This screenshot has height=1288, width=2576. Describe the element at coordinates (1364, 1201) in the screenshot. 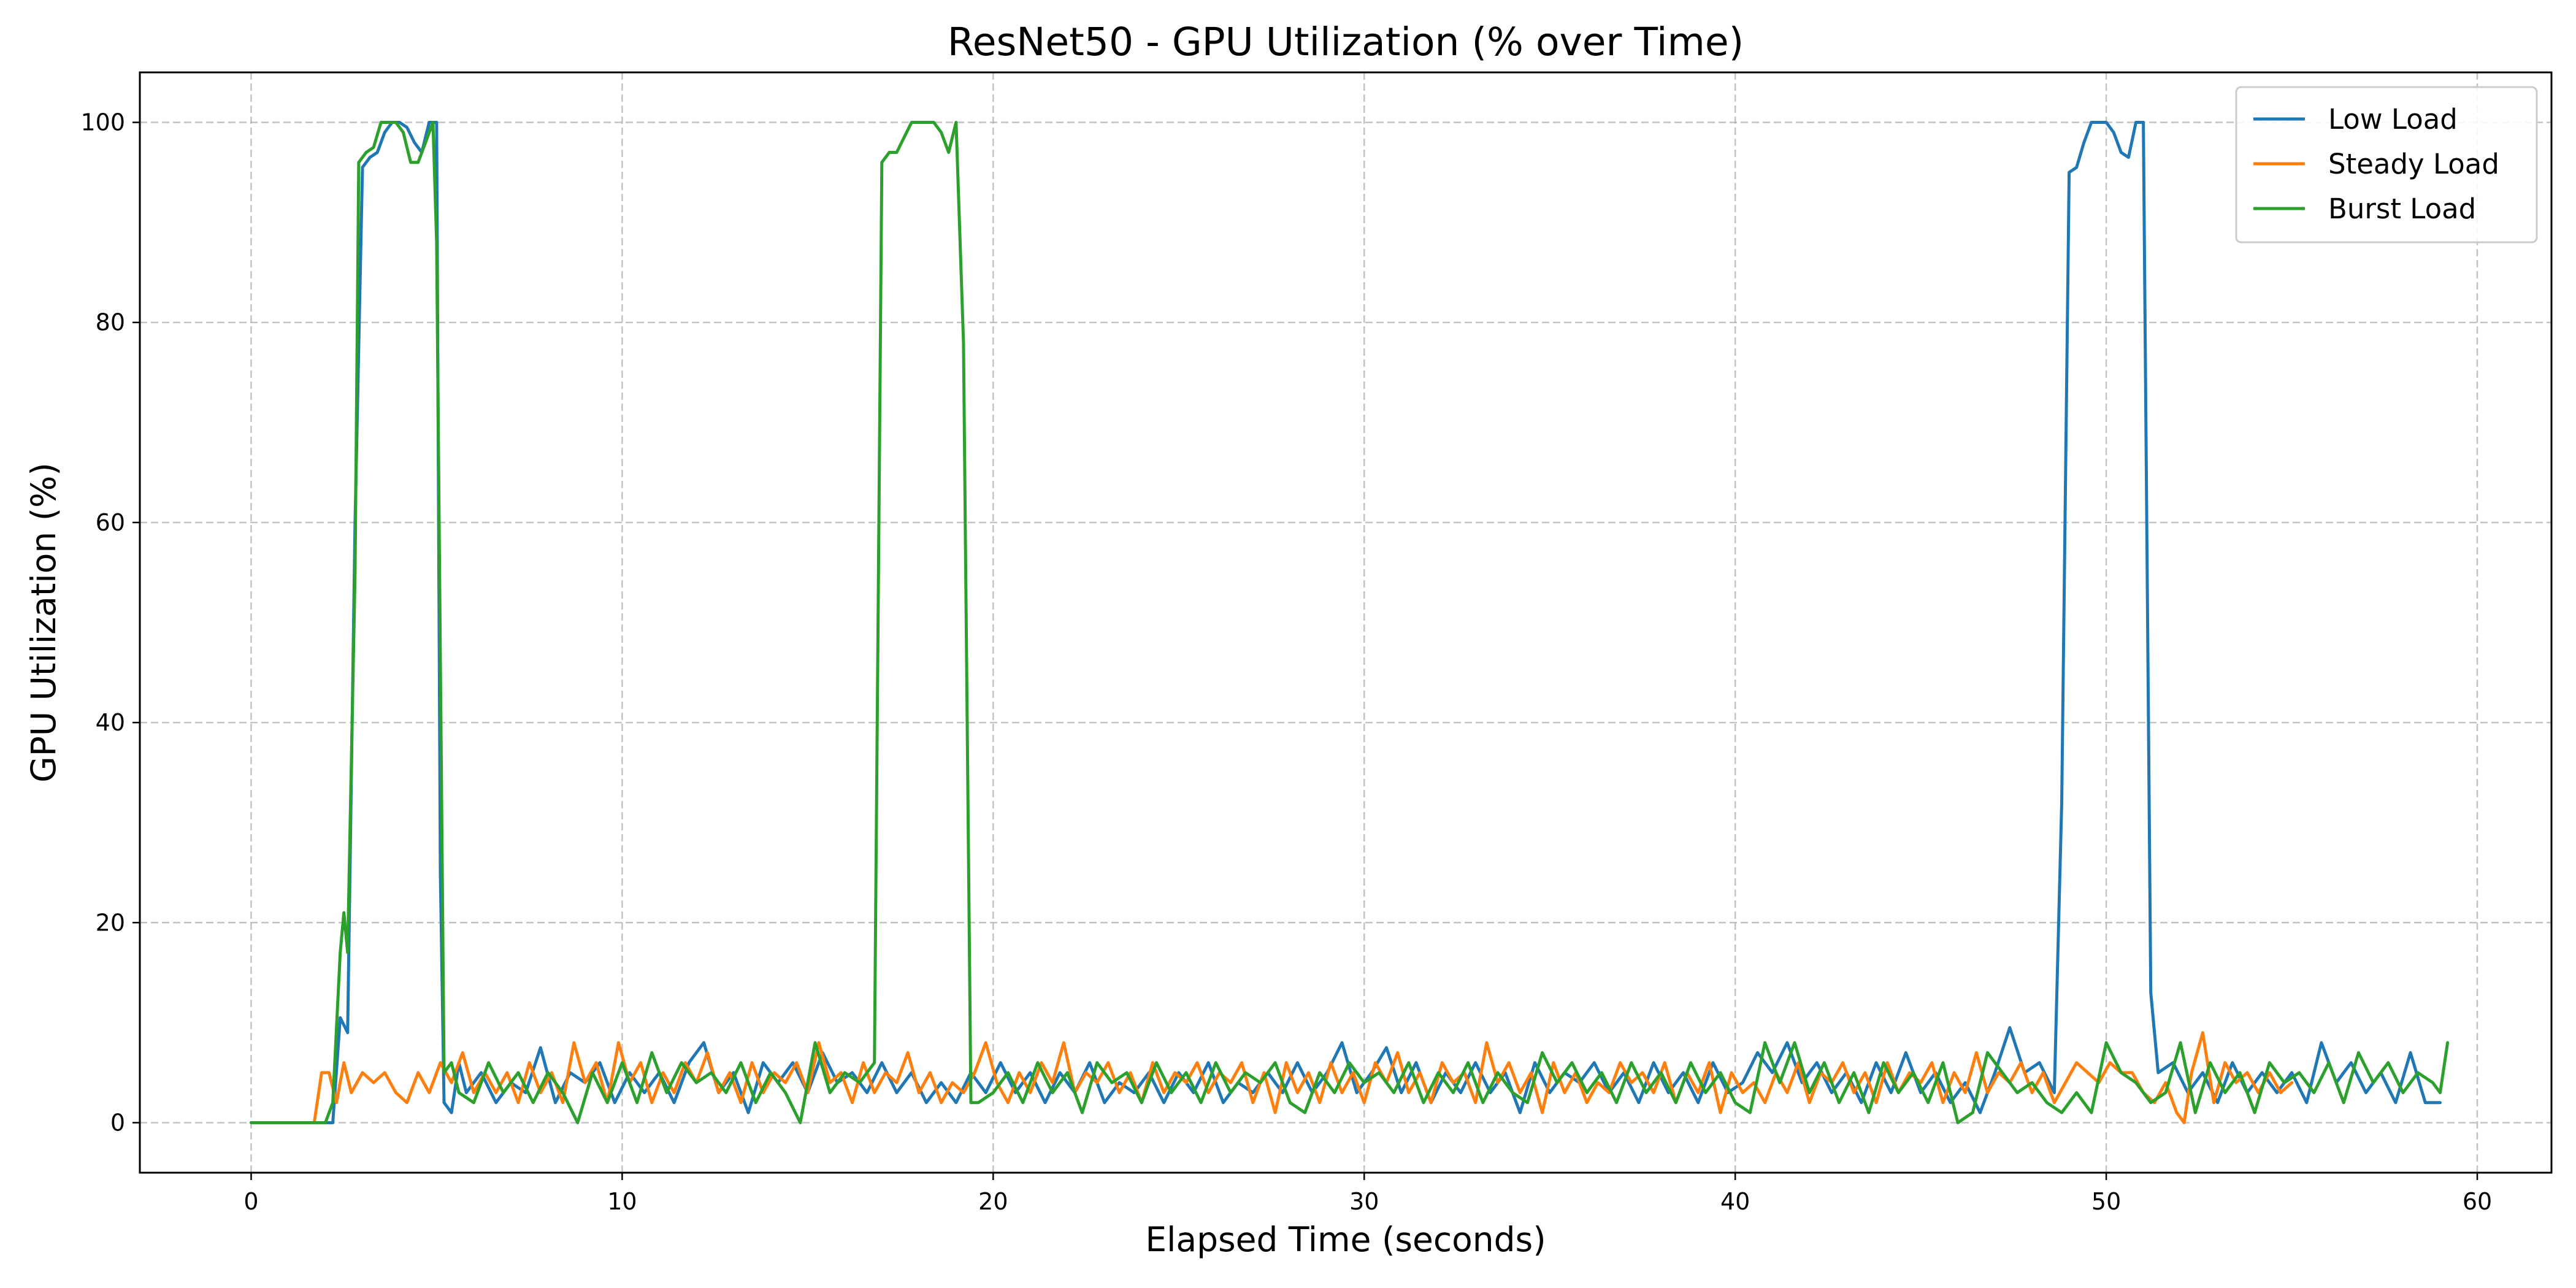

I see `x-tick-label: 30` at that location.